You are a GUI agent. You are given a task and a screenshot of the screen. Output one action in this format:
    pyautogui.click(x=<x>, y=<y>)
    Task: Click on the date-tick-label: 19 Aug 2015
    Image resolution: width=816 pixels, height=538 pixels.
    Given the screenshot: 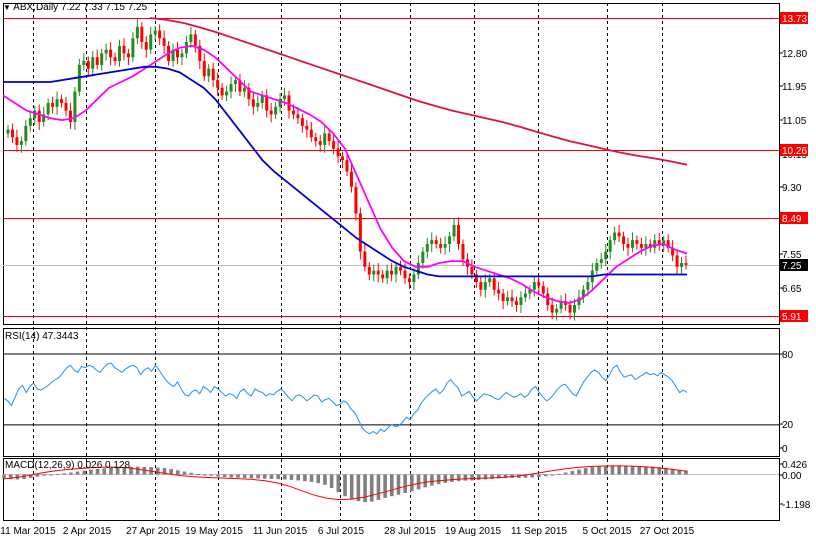 What is the action you would take?
    pyautogui.click(x=473, y=531)
    